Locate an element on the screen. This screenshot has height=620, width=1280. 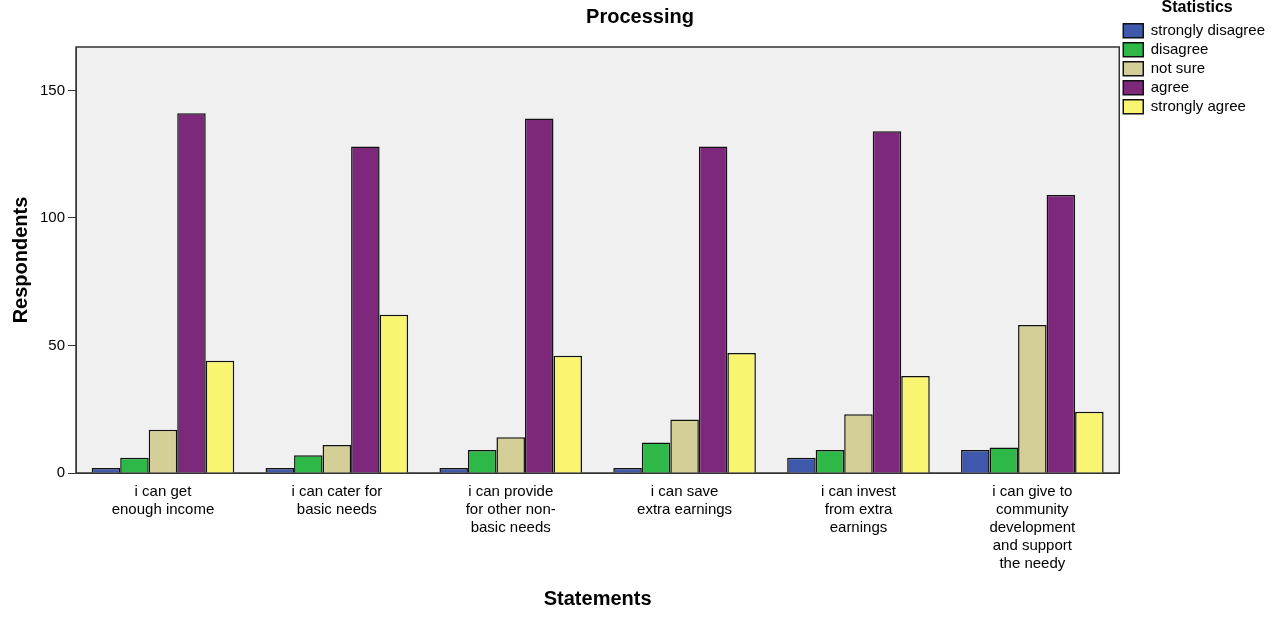
y-tick-label: 150 is located at coordinates (53, 89).